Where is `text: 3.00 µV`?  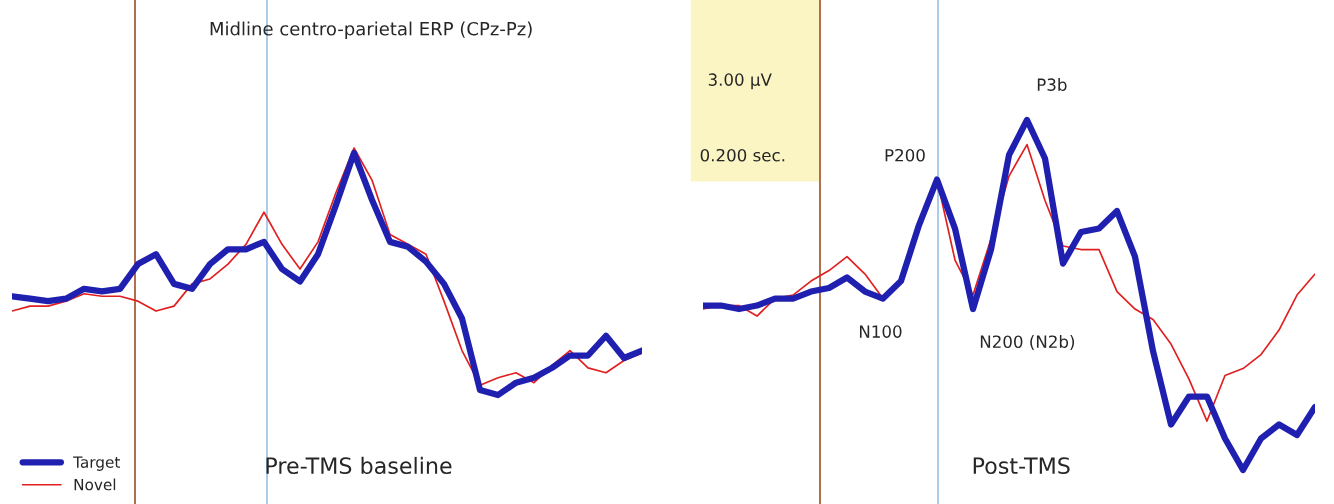
text: 3.00 µV is located at coordinates (740, 81).